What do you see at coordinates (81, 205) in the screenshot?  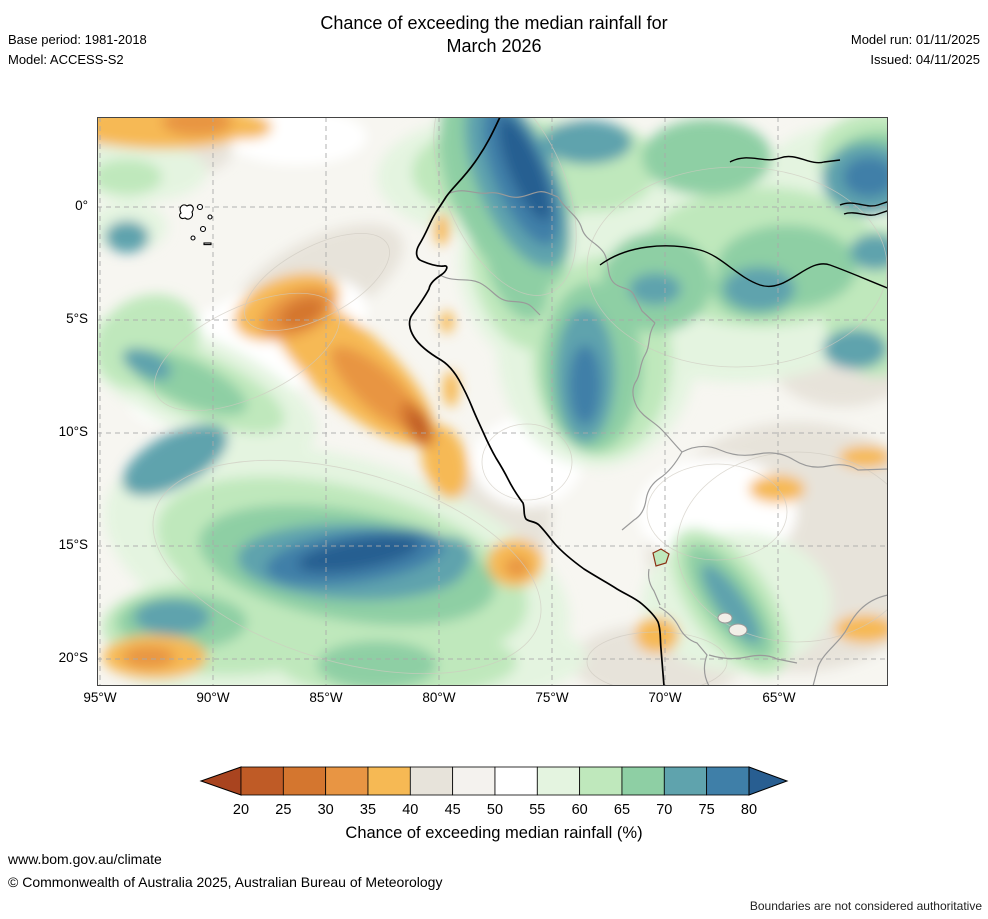 I see `lat-label-0: 0°` at bounding box center [81, 205].